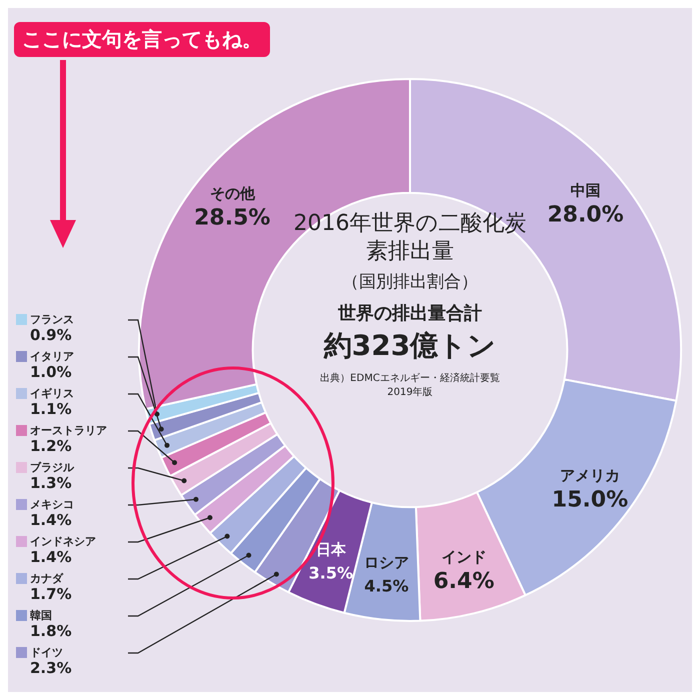 This screenshot has width=700, height=700. Describe the element at coordinates (52, 319) in the screenshot. I see `legend-label: フランス` at that location.